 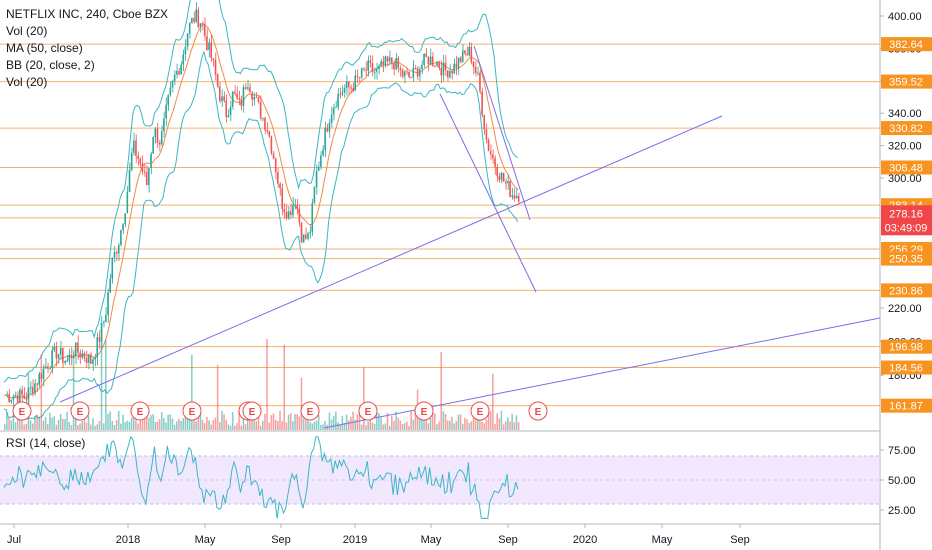 I want to click on legend-ma: MA (50, close), so click(x=44, y=48).